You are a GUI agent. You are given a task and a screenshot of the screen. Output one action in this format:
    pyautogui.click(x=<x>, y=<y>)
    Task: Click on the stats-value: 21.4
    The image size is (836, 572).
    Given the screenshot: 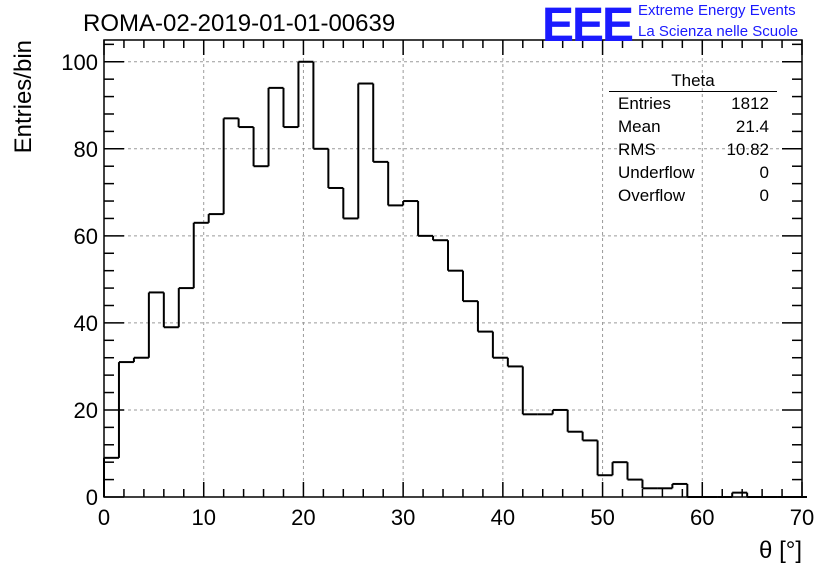 What is the action you would take?
    pyautogui.click(x=752, y=126)
    